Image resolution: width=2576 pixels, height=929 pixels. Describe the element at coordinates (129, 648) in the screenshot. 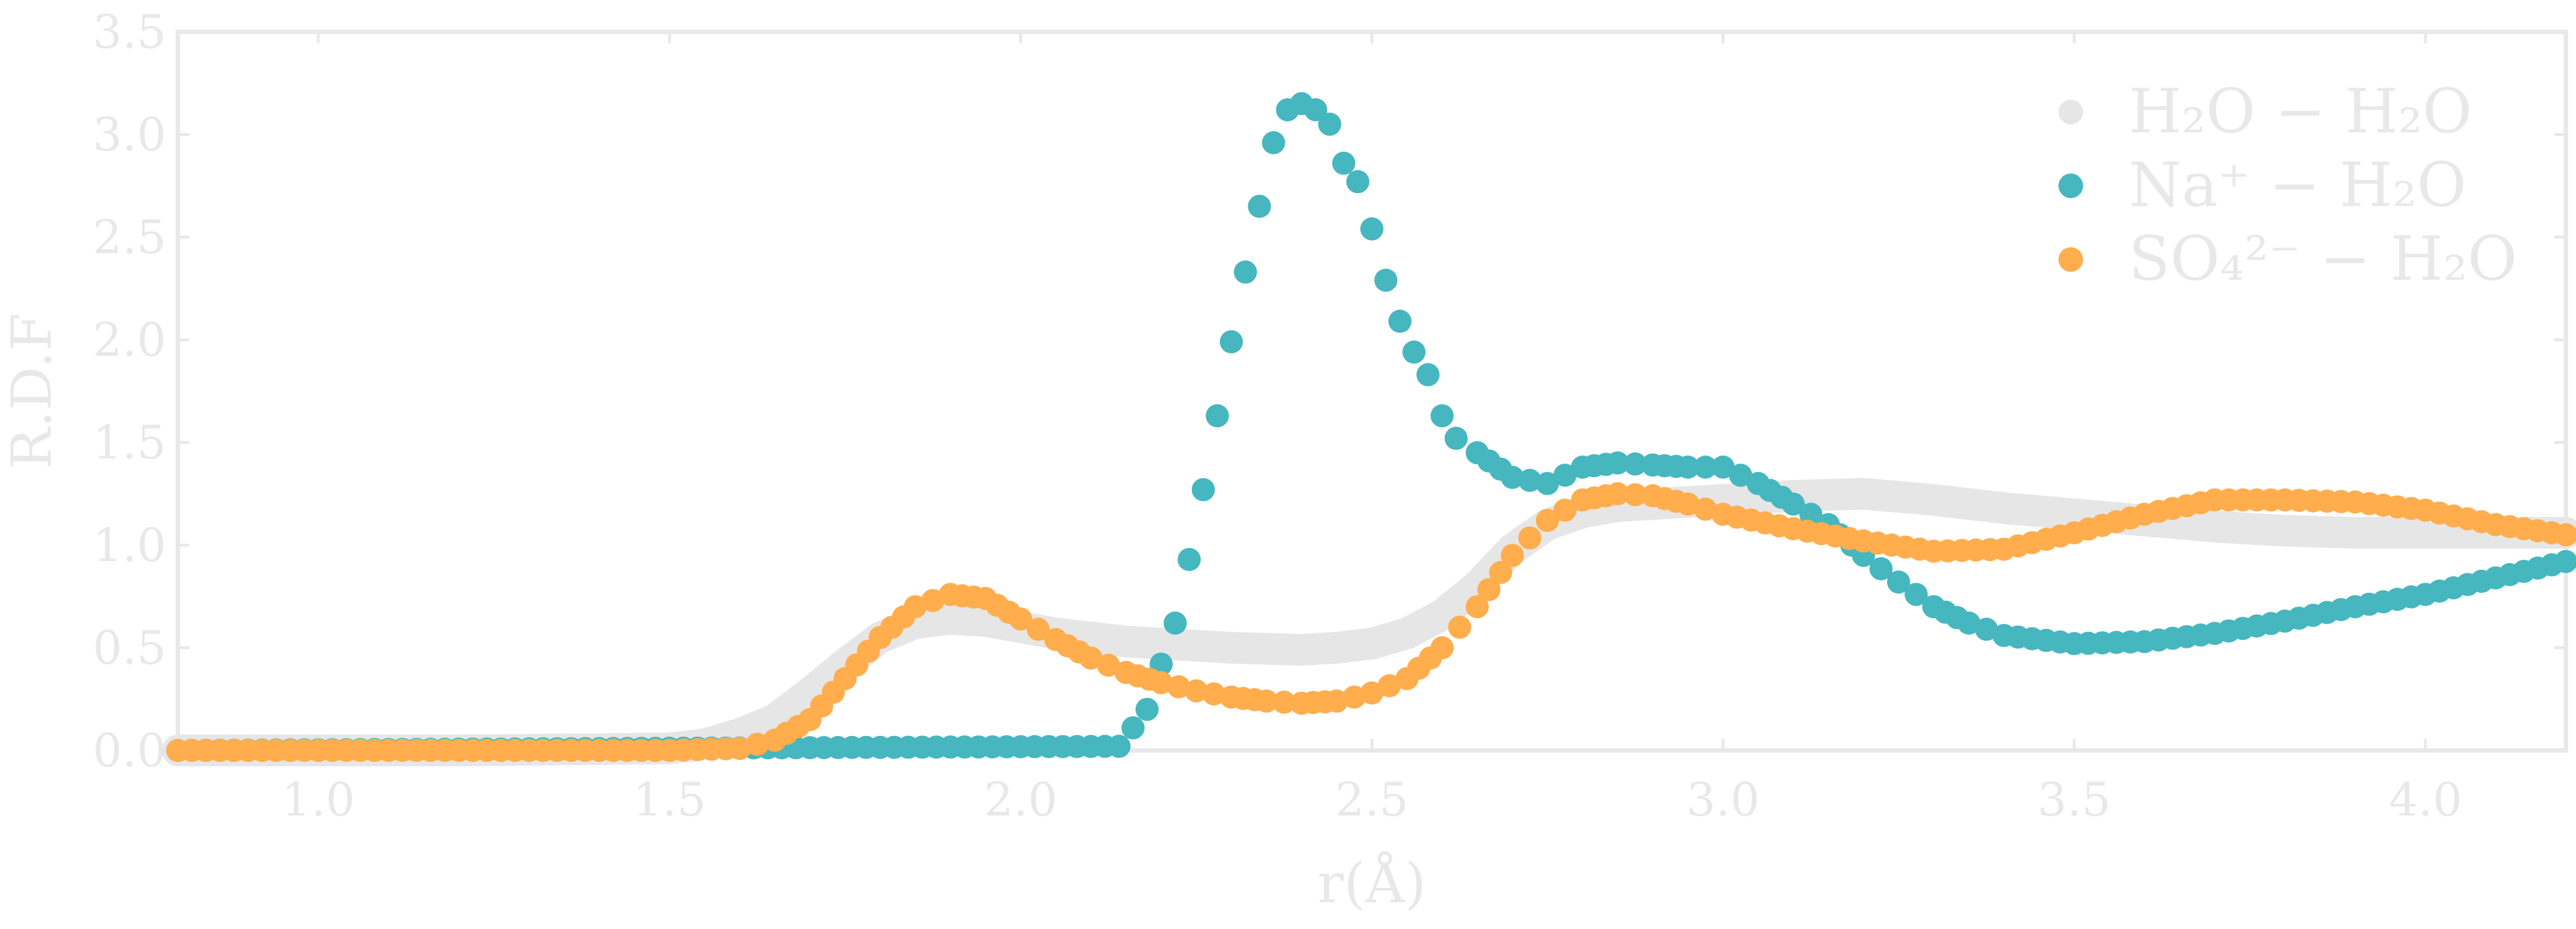

I see `y-tick-label: 0.5` at that location.